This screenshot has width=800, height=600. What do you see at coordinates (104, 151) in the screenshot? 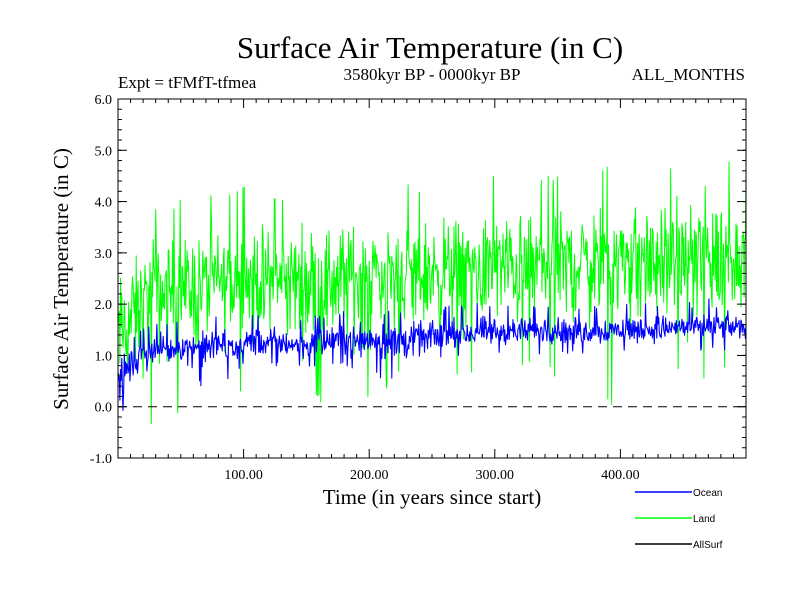
I see `y-tick-label: 5.0` at bounding box center [104, 151].